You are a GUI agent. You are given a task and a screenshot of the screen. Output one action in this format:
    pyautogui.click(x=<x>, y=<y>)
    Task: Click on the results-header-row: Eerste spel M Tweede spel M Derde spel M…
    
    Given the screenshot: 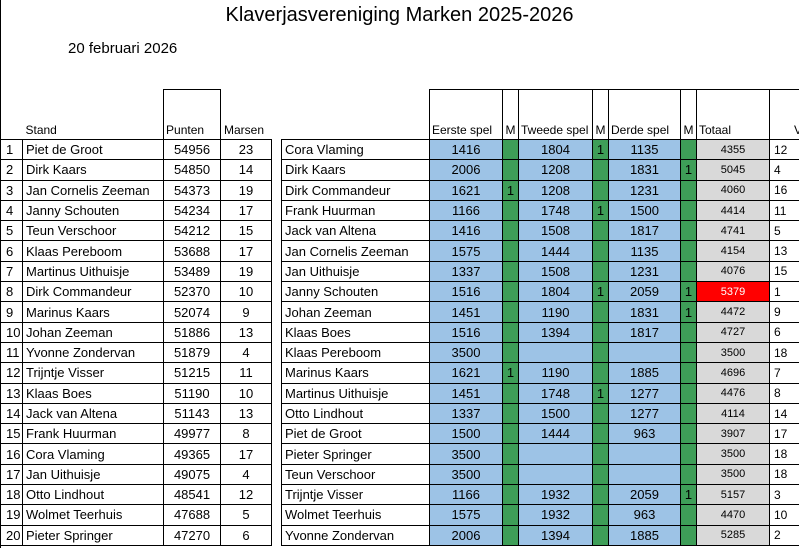 What is the action you would take?
    pyautogui.click(x=540, y=114)
    